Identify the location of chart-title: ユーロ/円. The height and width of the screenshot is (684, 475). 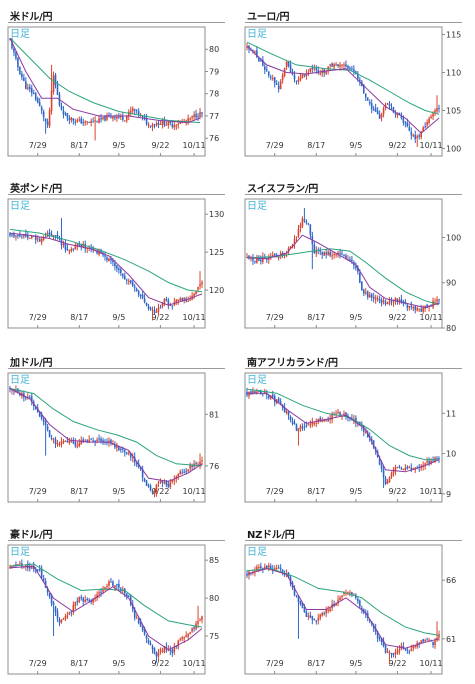
(268, 17).